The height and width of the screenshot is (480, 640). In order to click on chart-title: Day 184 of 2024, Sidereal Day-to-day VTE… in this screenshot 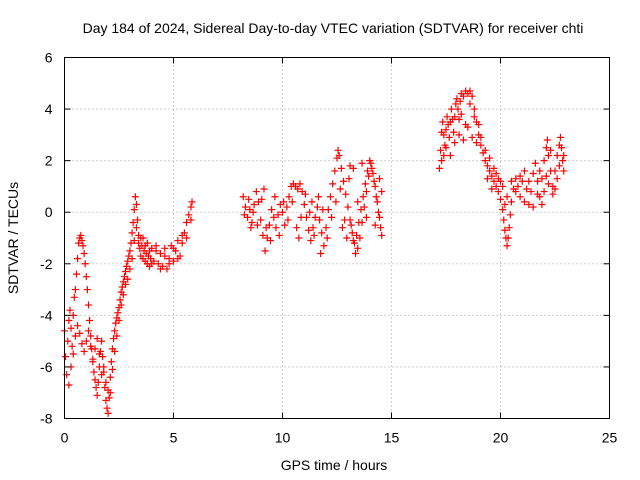, I will do `click(333, 28)`.